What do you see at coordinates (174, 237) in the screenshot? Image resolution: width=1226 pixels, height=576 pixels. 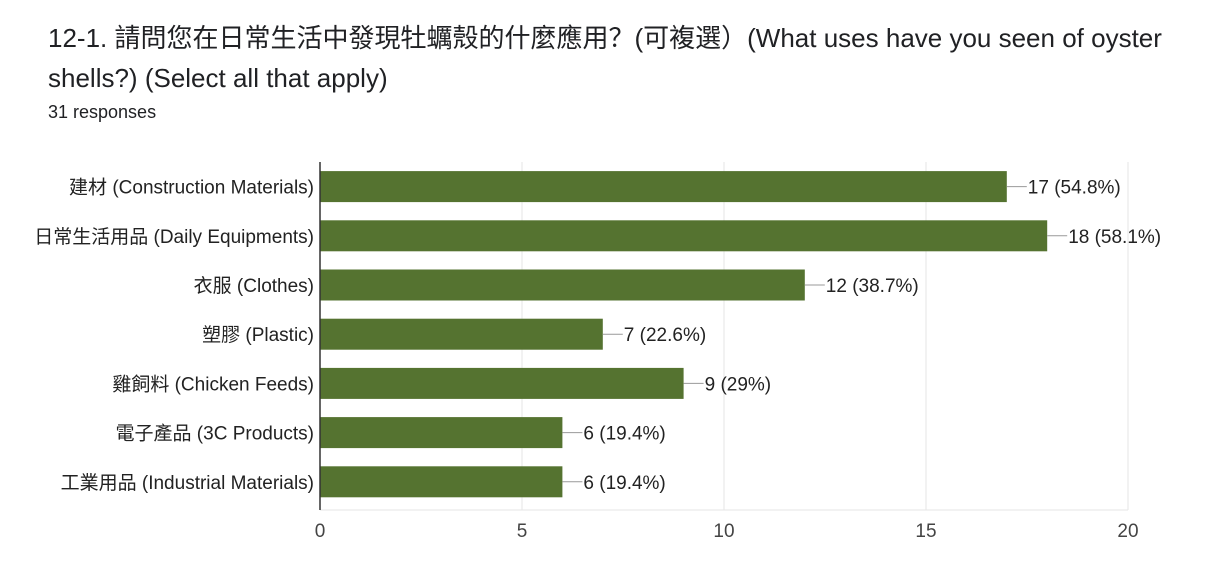 I see `category-label: 日常生活用品 (Daily Equipments)` at bounding box center [174, 237].